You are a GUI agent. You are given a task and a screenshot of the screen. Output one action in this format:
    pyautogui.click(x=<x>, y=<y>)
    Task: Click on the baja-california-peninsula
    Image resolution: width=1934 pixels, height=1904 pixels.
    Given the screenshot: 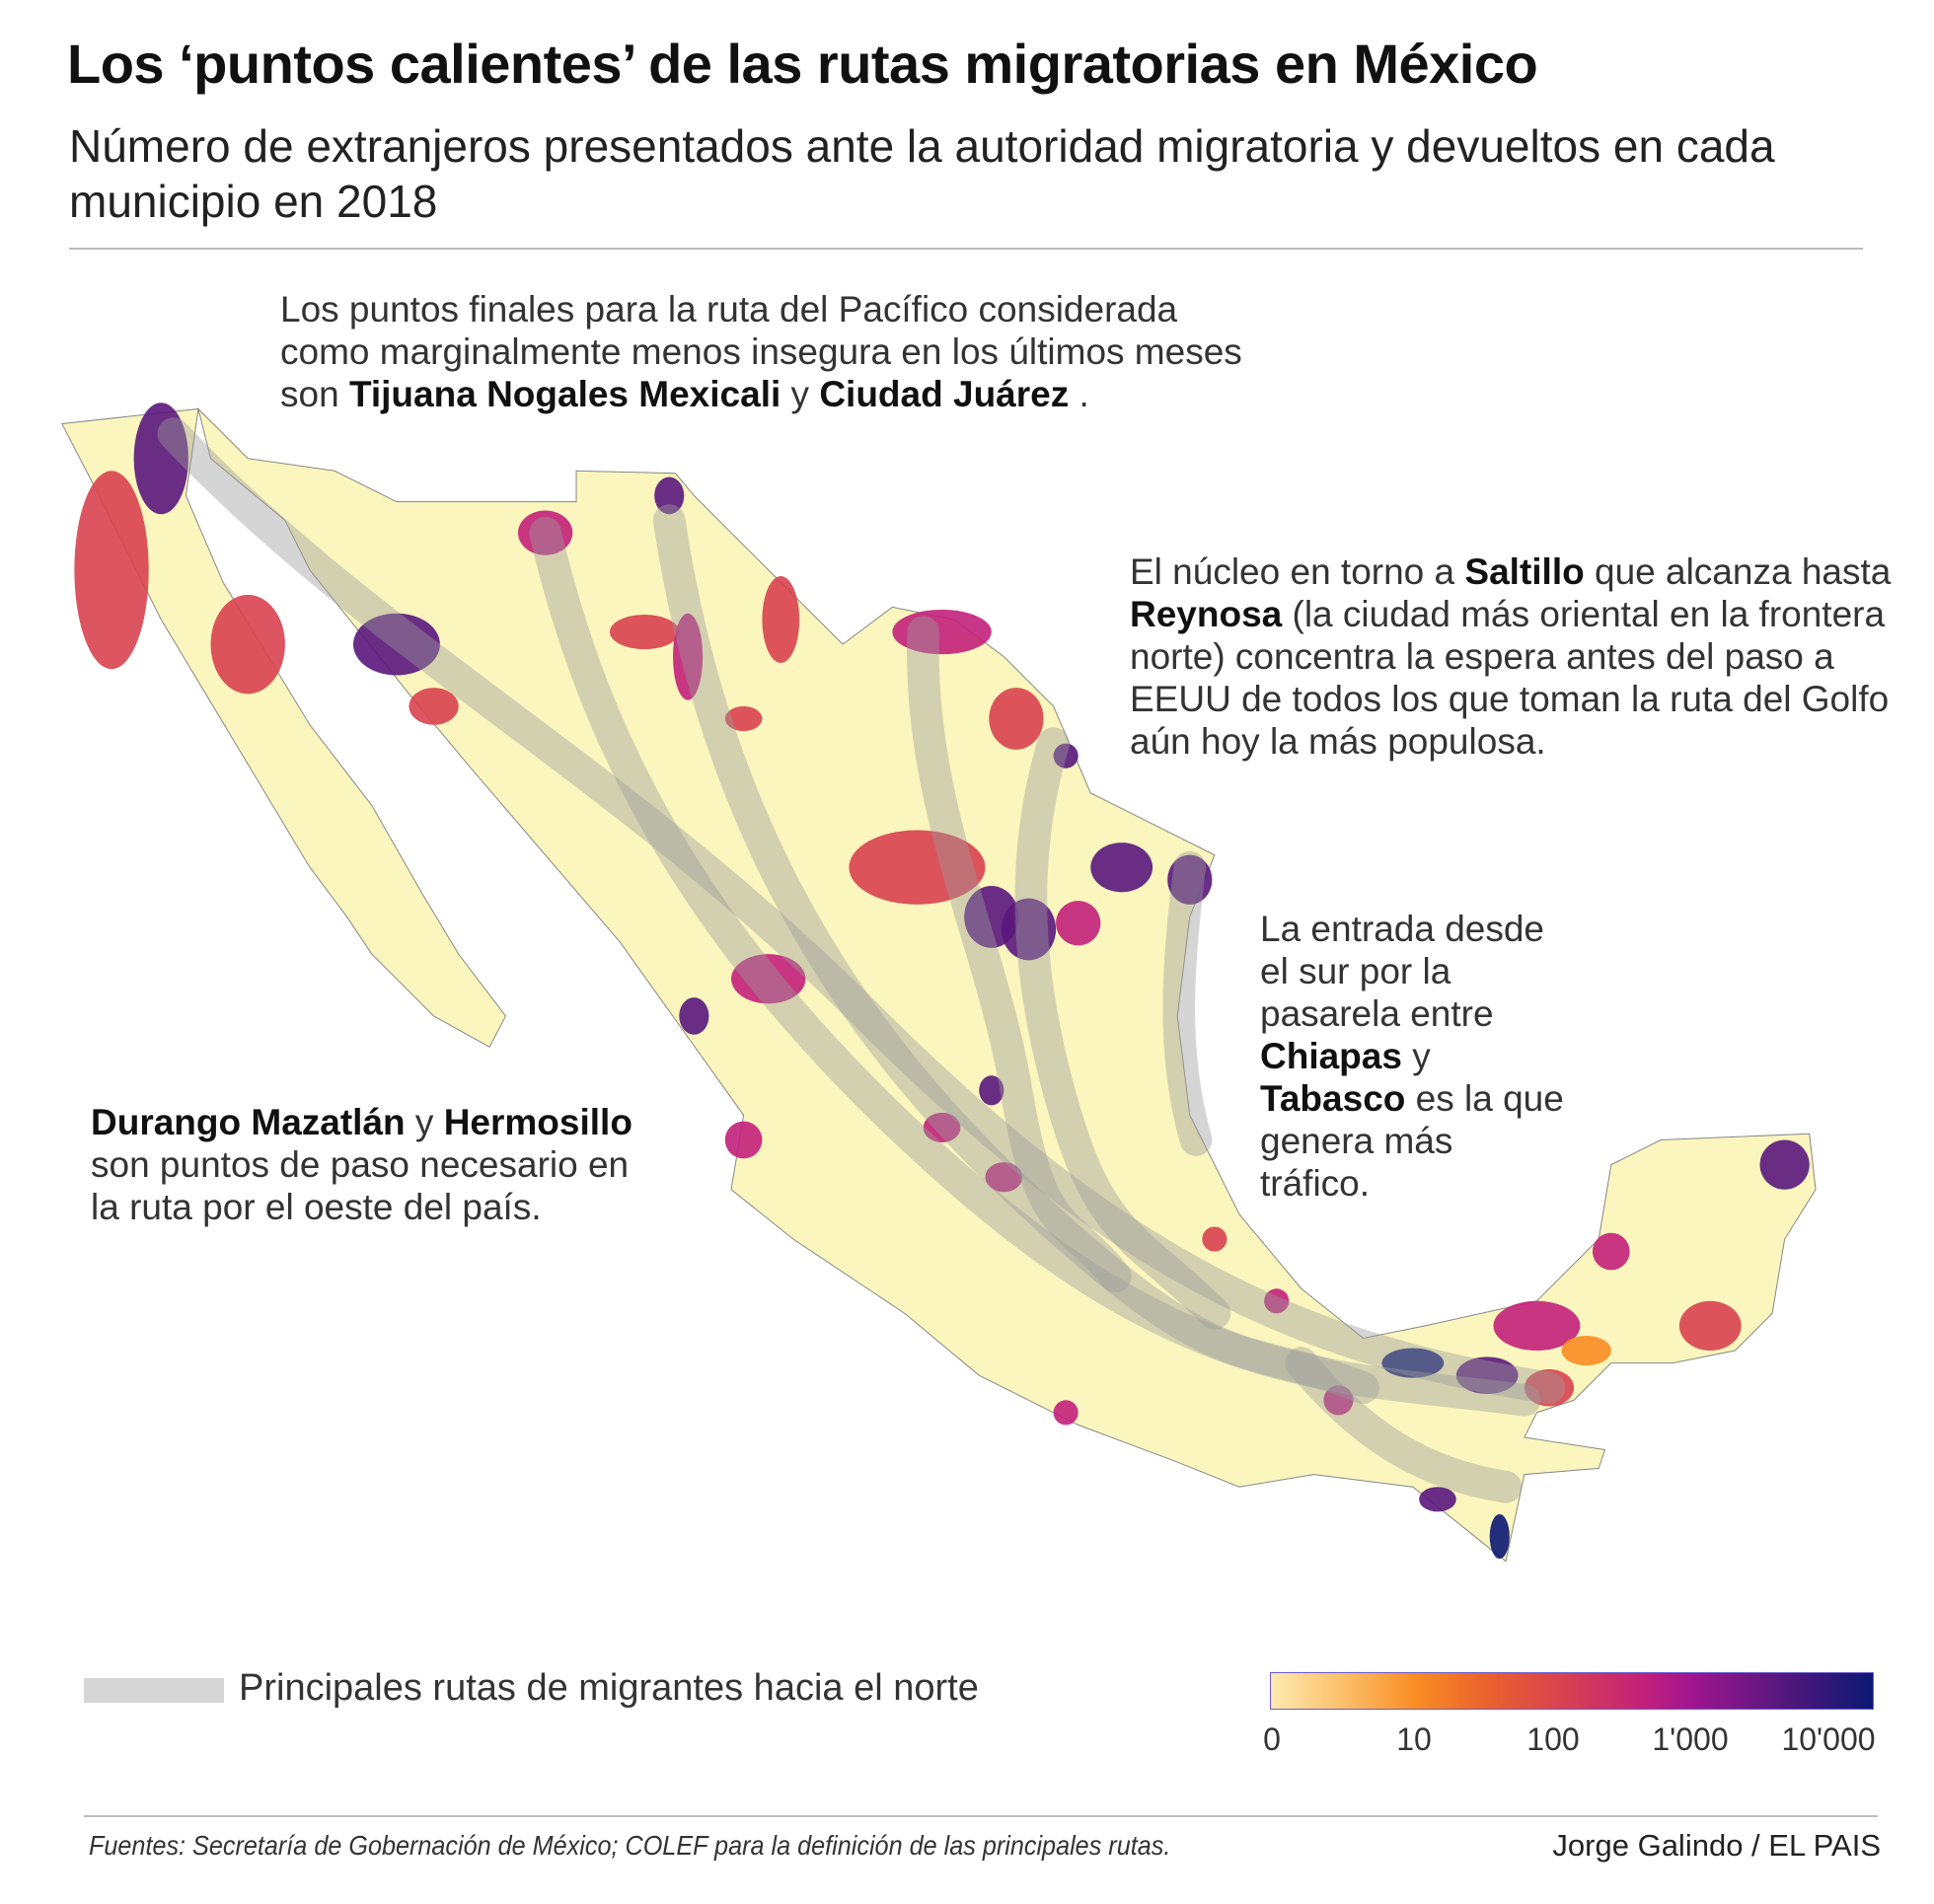 What is the action you would take?
    pyautogui.click(x=284, y=728)
    